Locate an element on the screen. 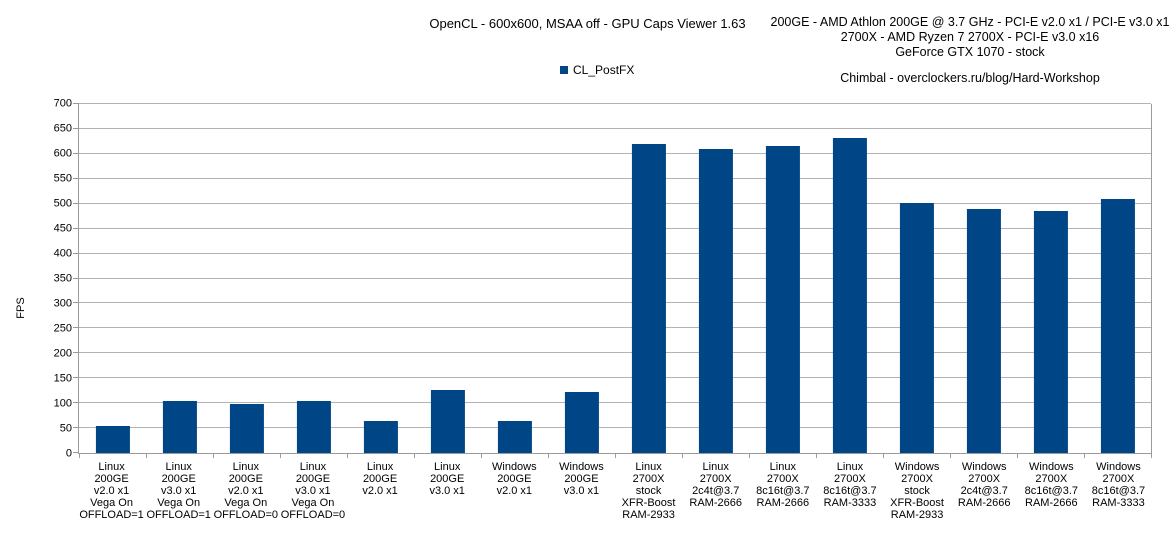 The height and width of the screenshot is (536, 1175). y-tick-label: 50 is located at coordinates (65, 428).